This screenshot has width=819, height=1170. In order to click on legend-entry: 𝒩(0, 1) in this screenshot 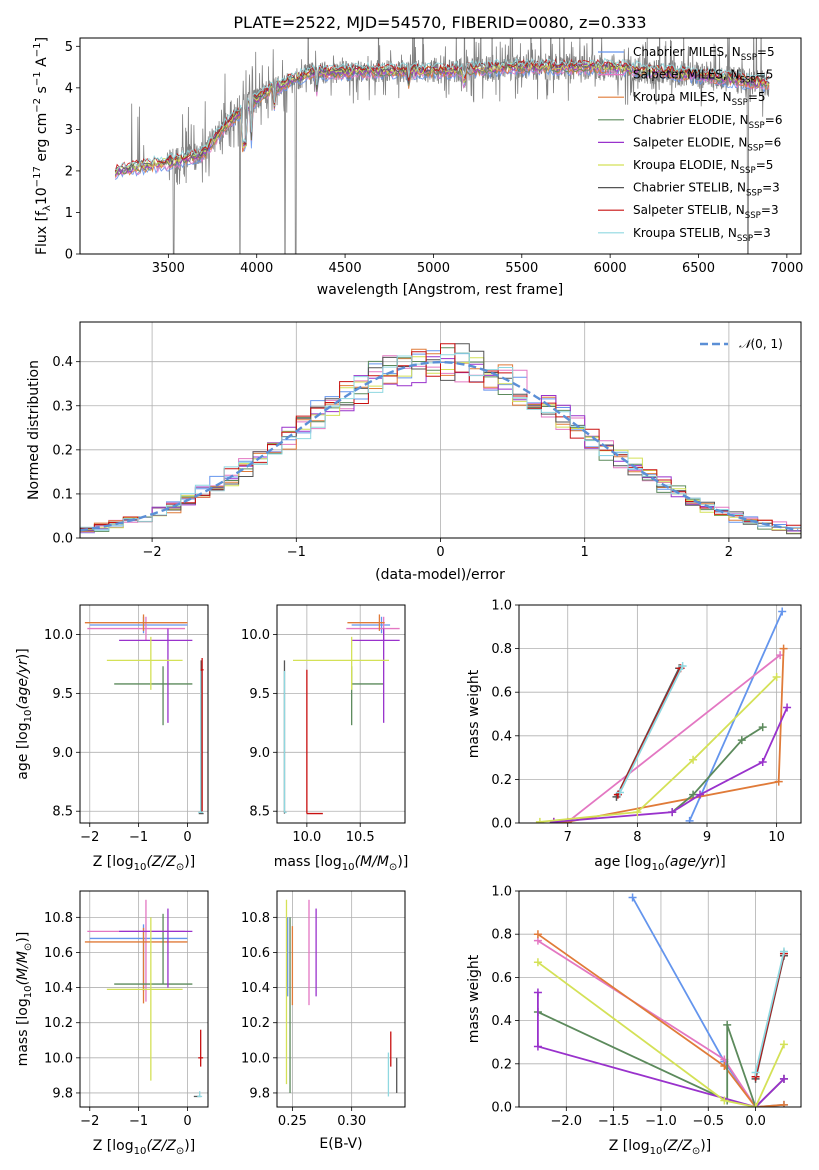, I will do `click(761, 344)`.